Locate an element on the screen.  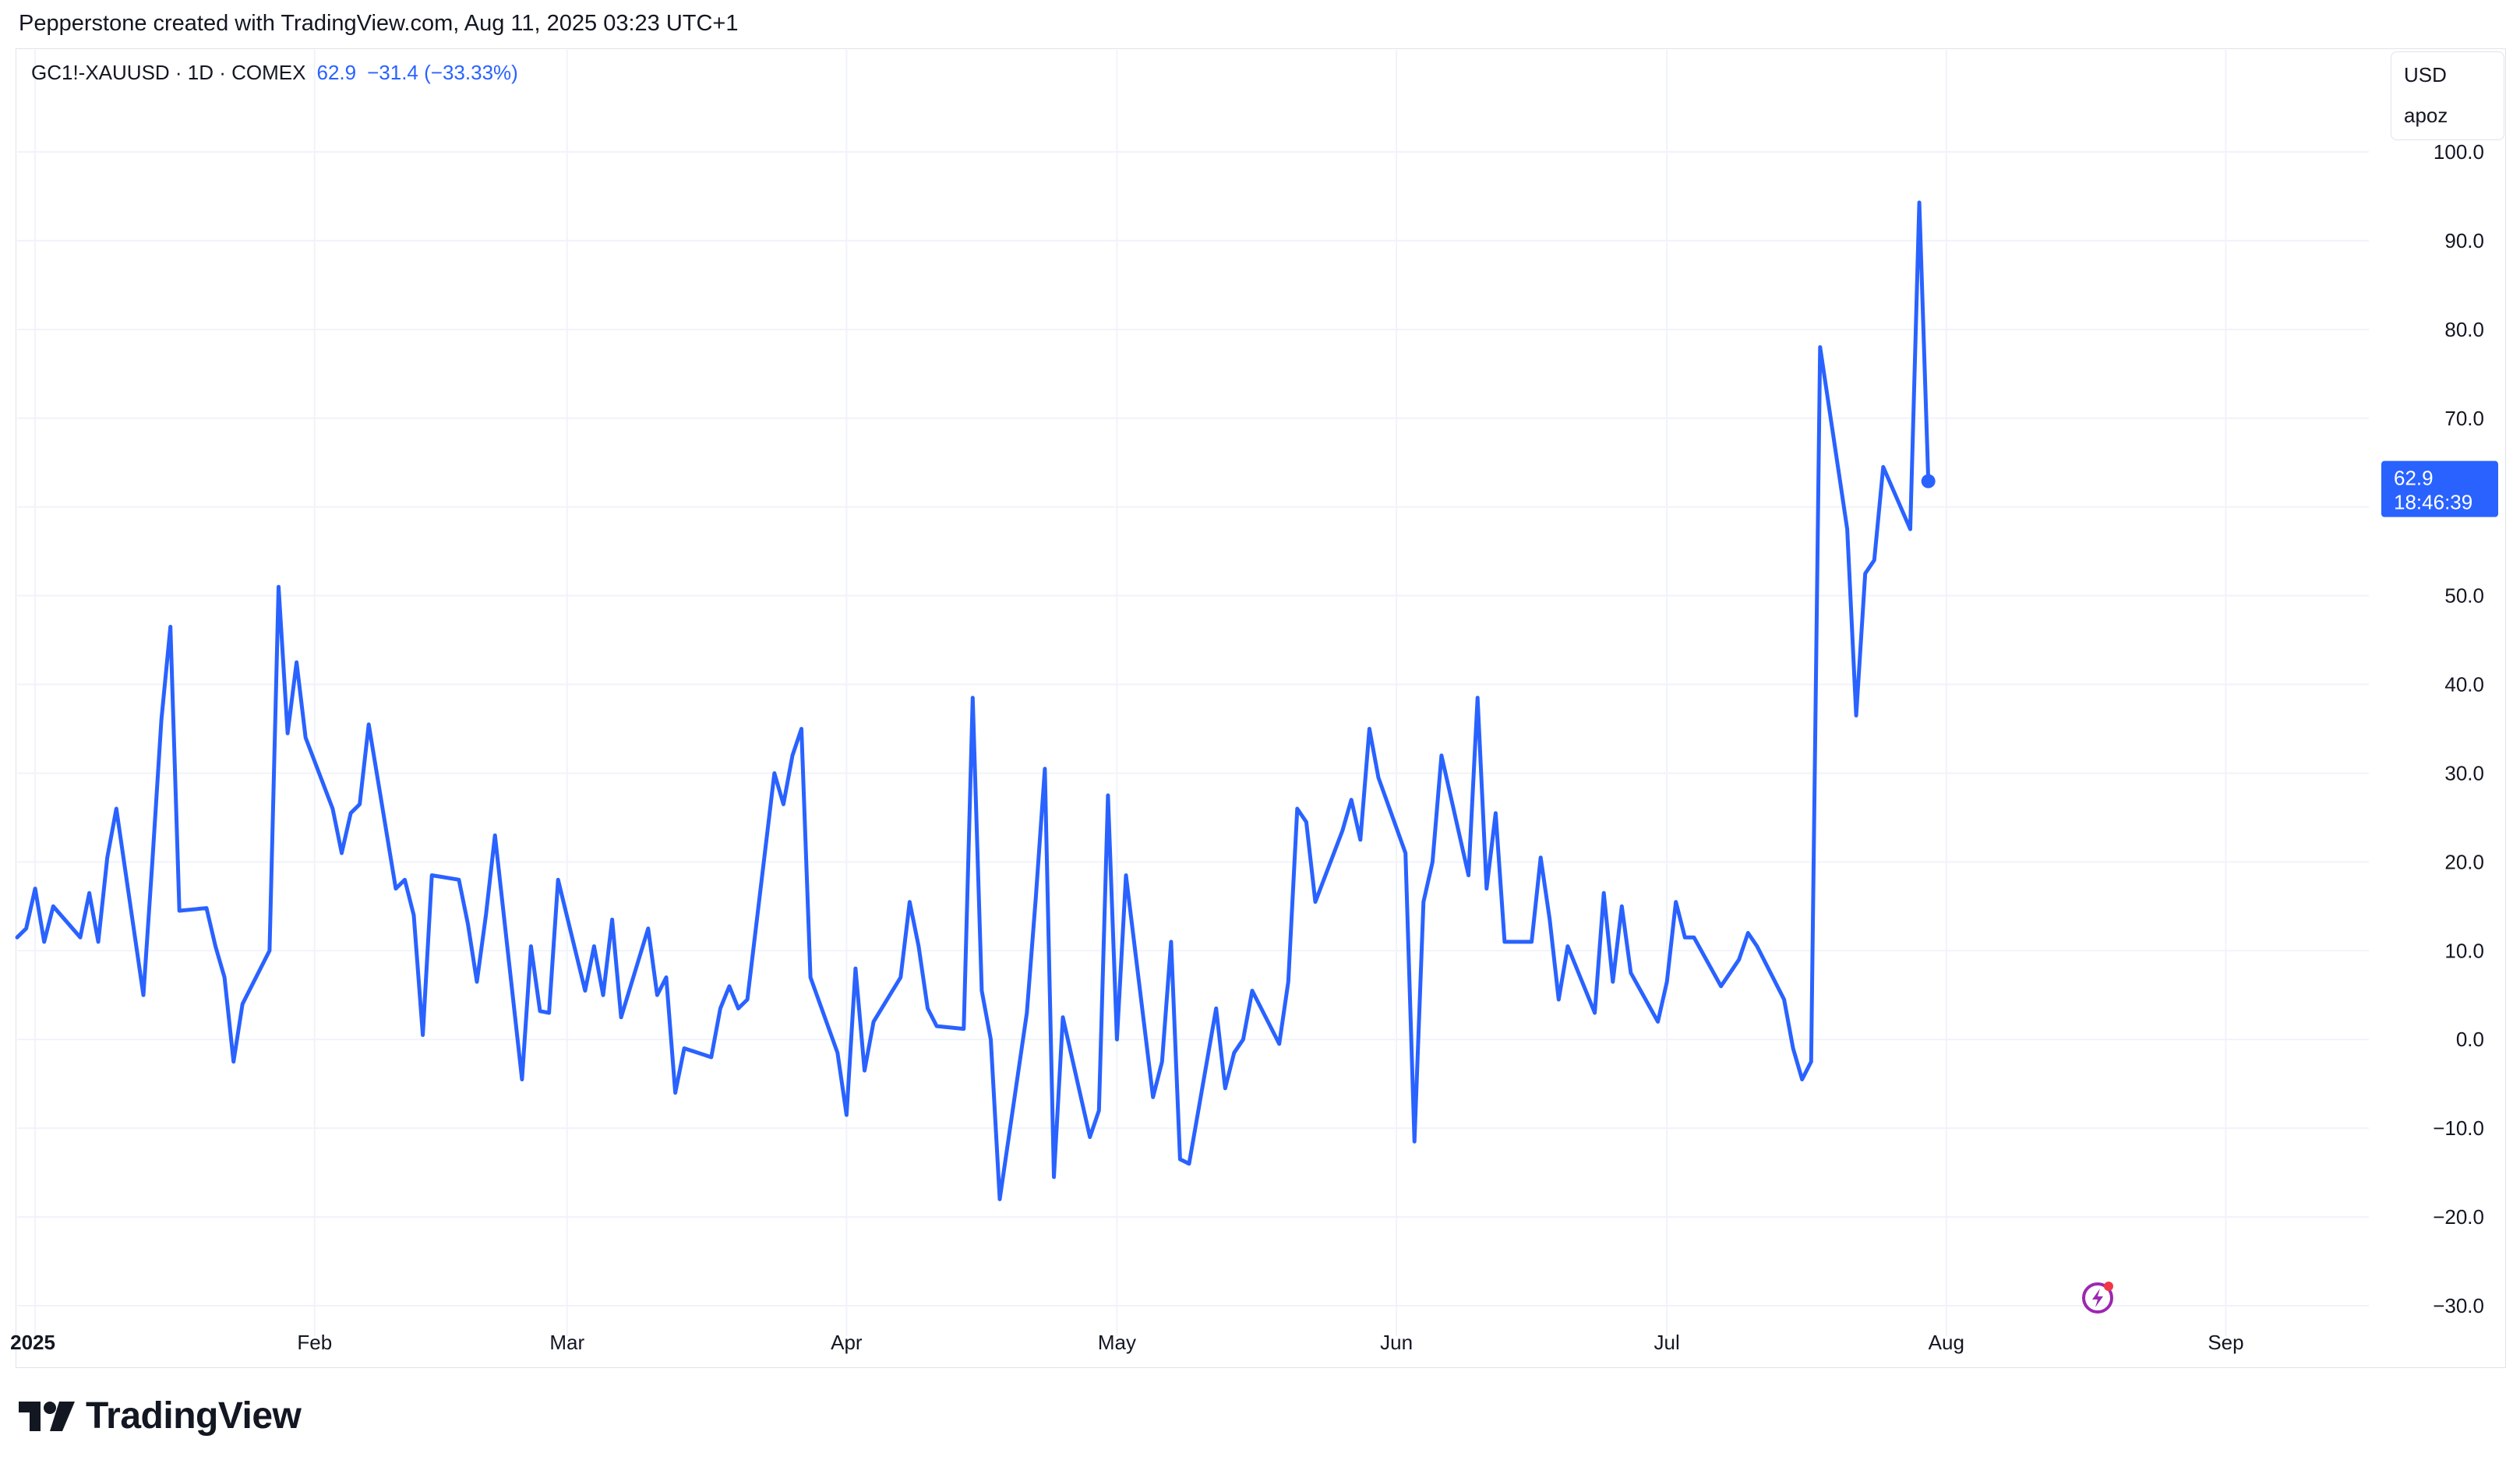
lightning-bolt-icon is located at coordinates (2099, 1298).